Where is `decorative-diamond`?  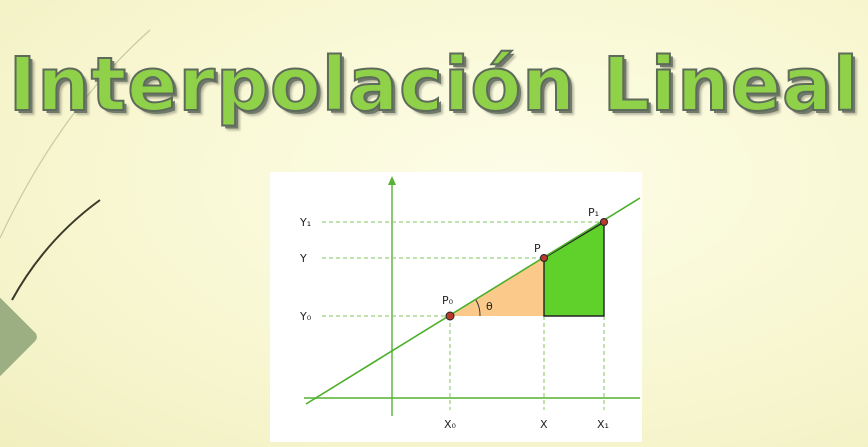
decorative-diamond is located at coordinates (18, 336).